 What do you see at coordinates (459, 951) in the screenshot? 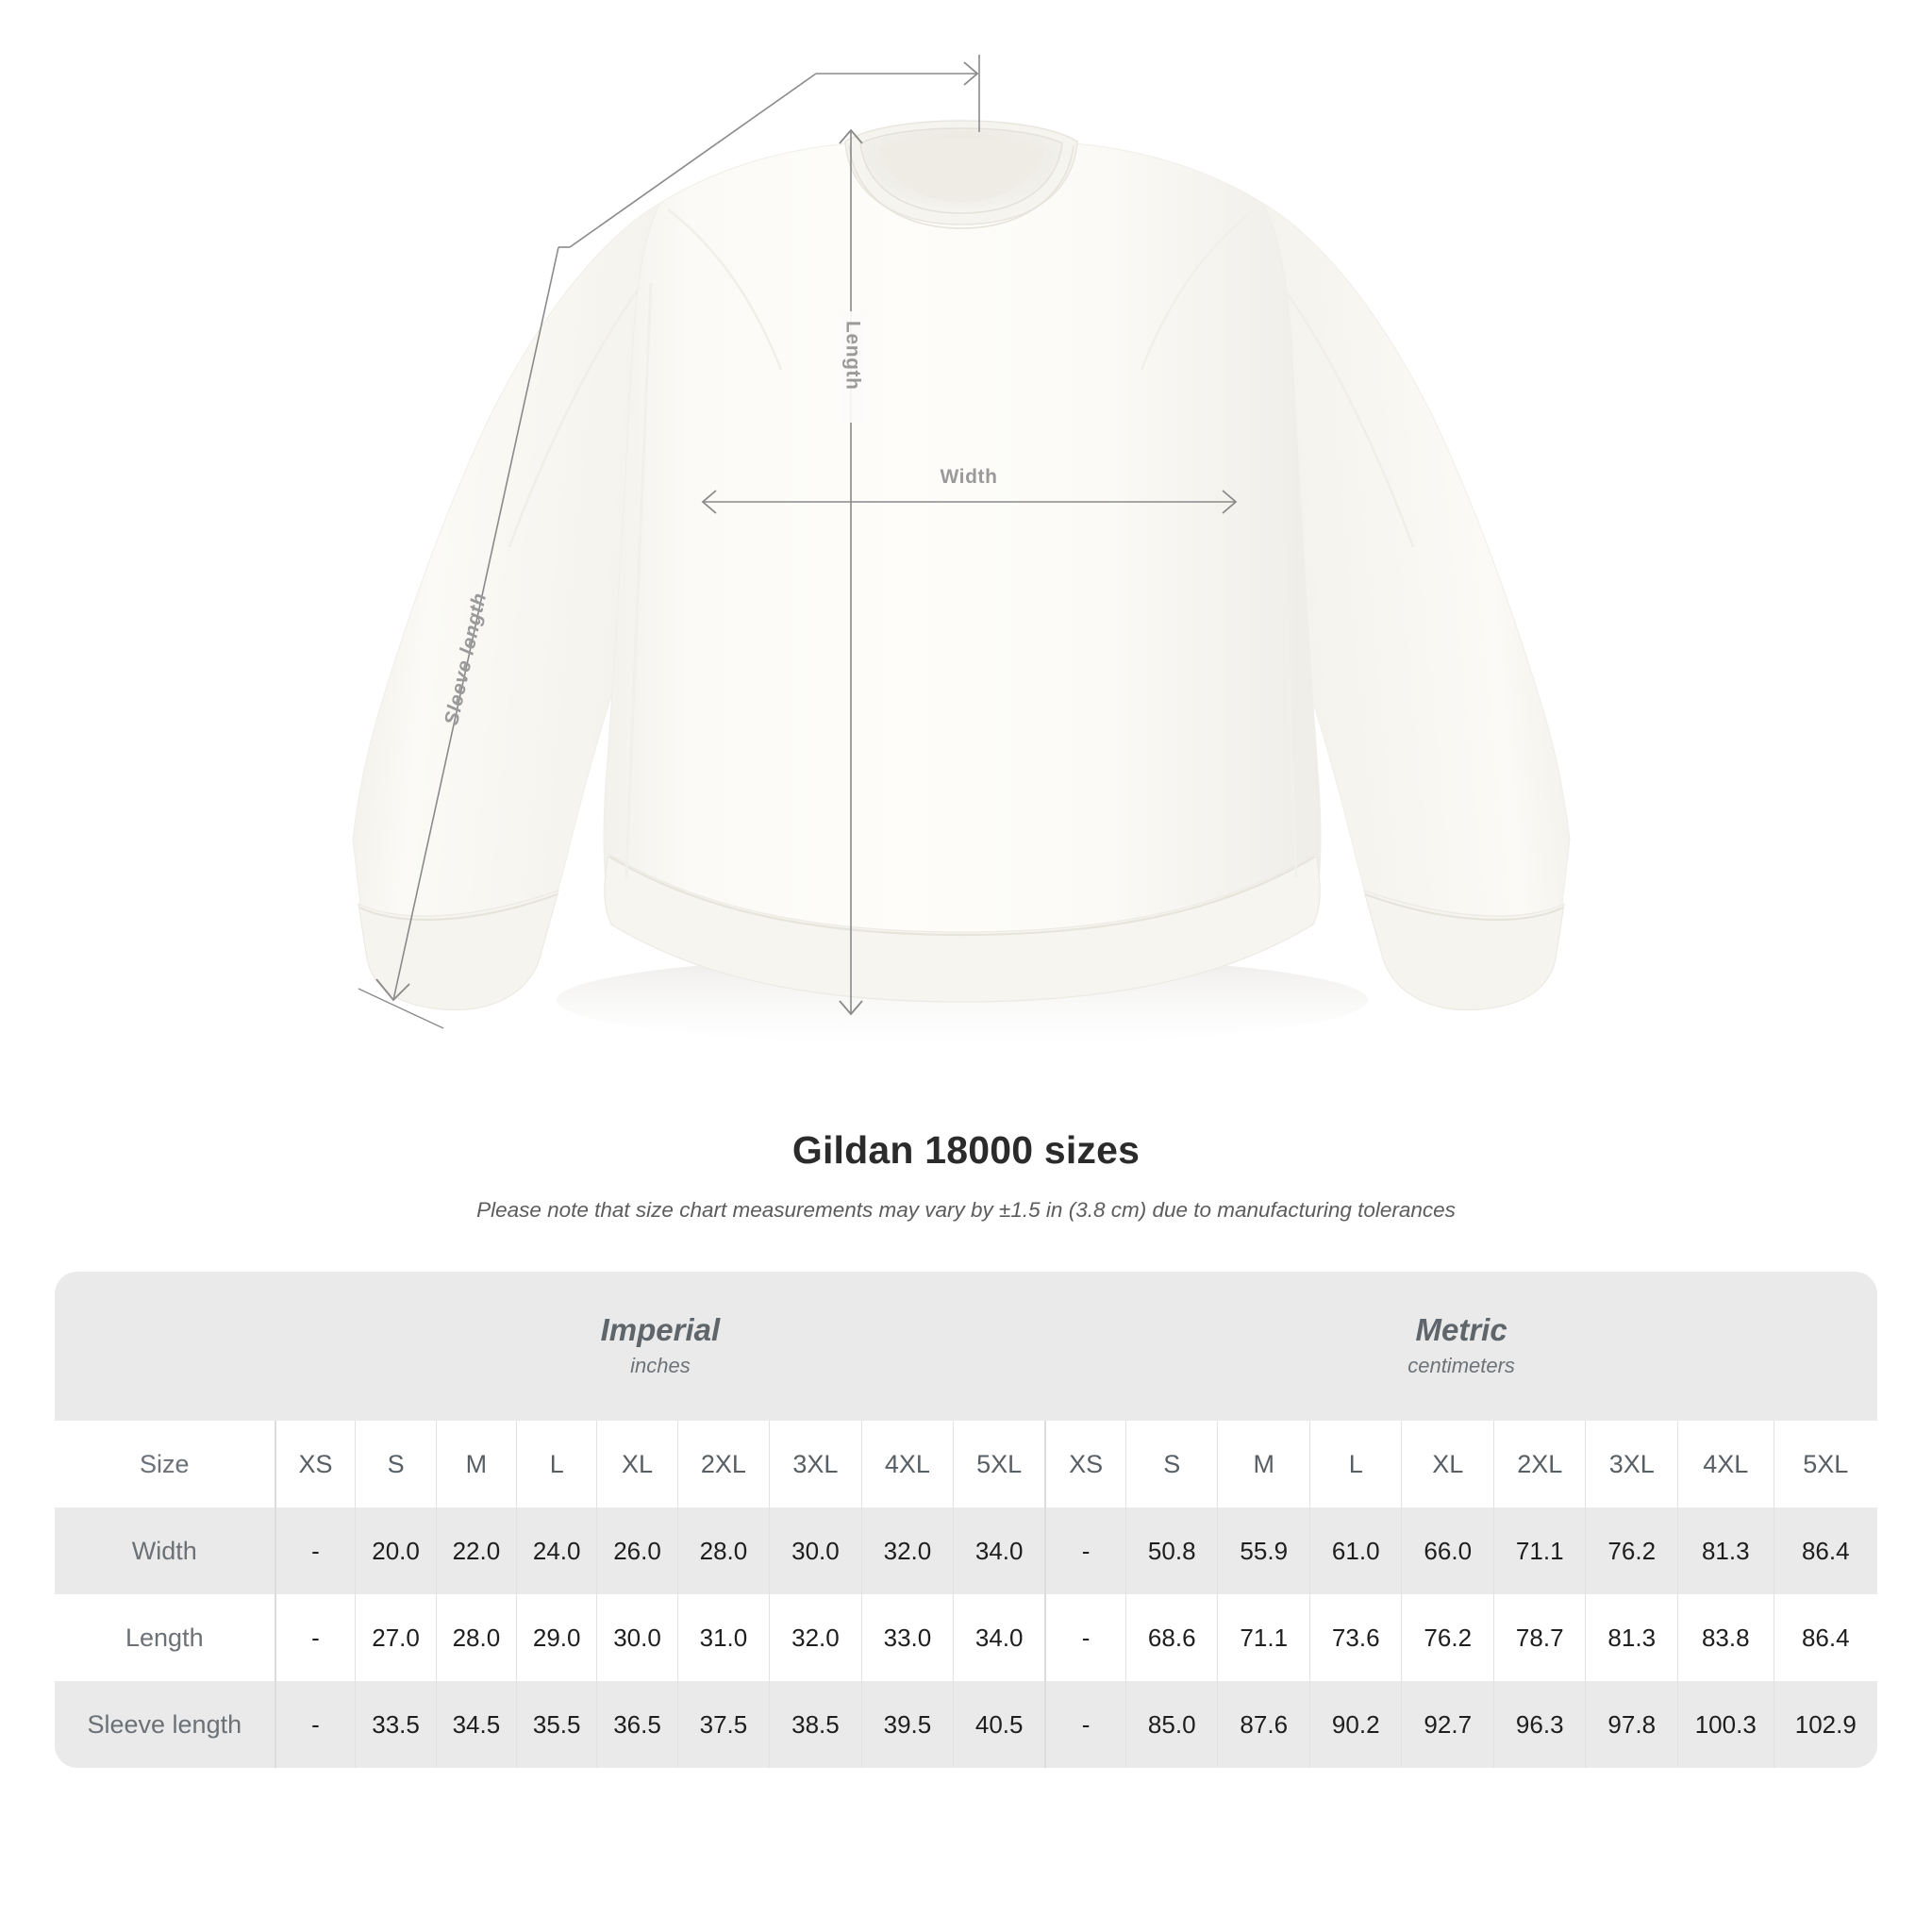
I see `left-cuff` at bounding box center [459, 951].